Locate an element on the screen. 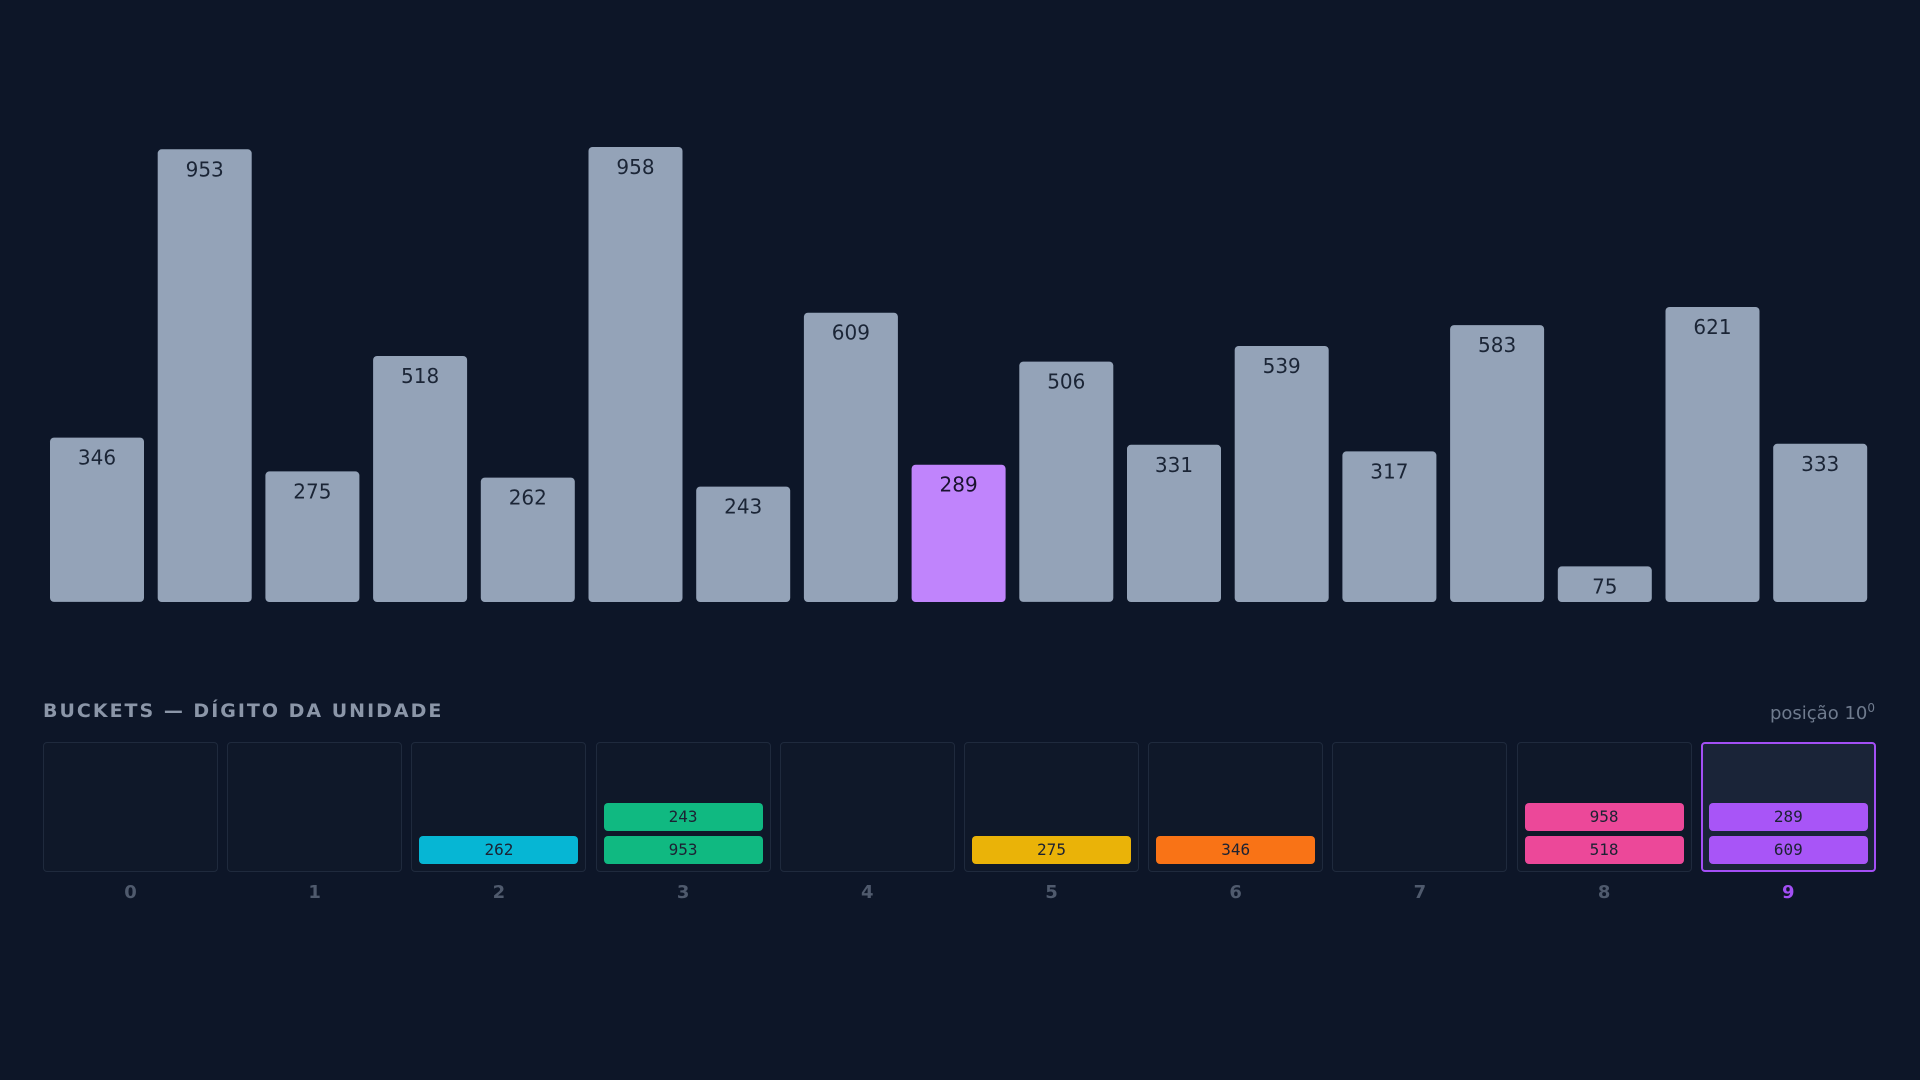  bucket-index-label: 9 is located at coordinates (1788, 892).